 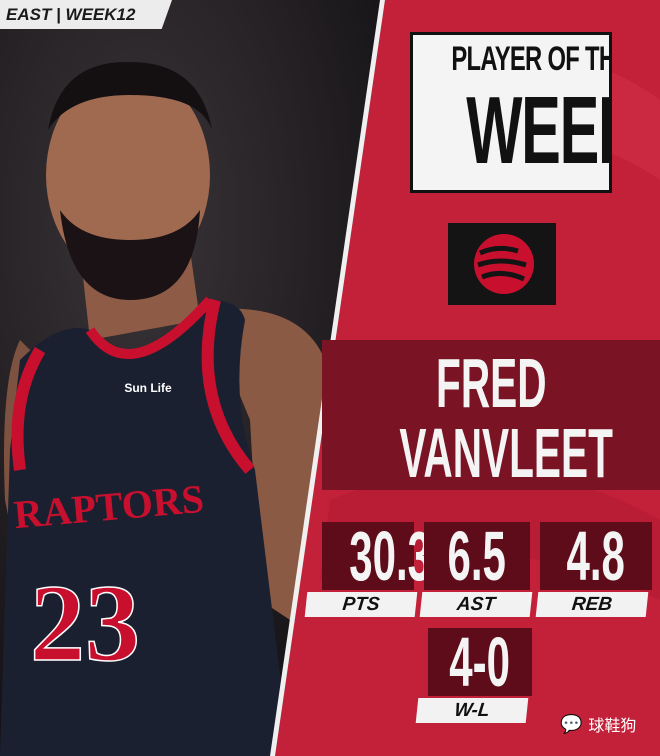 I want to click on title-line1: PLAYER OF THE, so click(x=530, y=59).